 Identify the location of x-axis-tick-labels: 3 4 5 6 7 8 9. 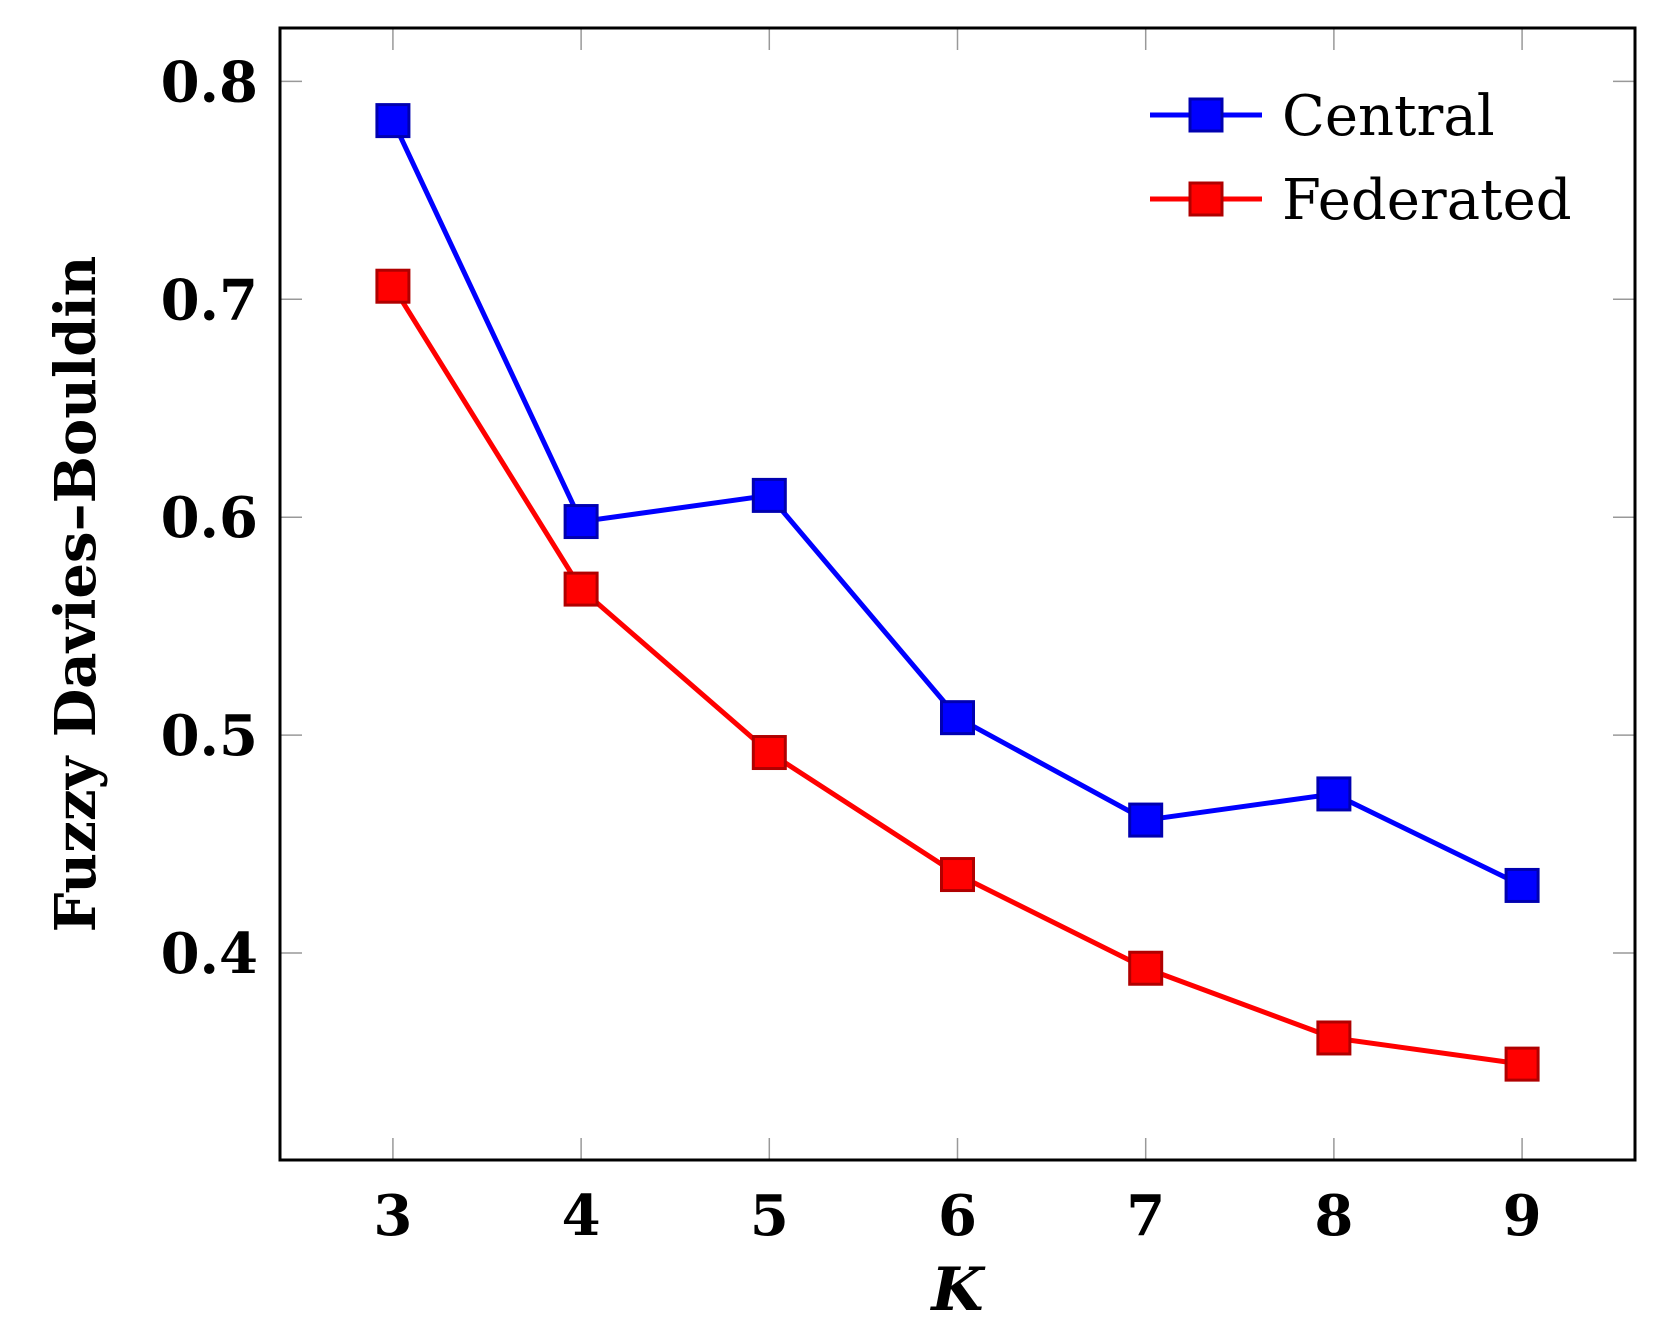
(957, 1216).